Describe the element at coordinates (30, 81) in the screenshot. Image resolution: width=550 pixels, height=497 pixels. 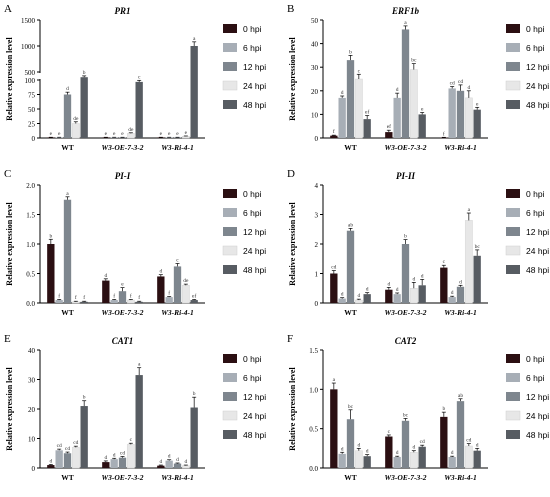
I see `y-tick-label: 100` at that location.